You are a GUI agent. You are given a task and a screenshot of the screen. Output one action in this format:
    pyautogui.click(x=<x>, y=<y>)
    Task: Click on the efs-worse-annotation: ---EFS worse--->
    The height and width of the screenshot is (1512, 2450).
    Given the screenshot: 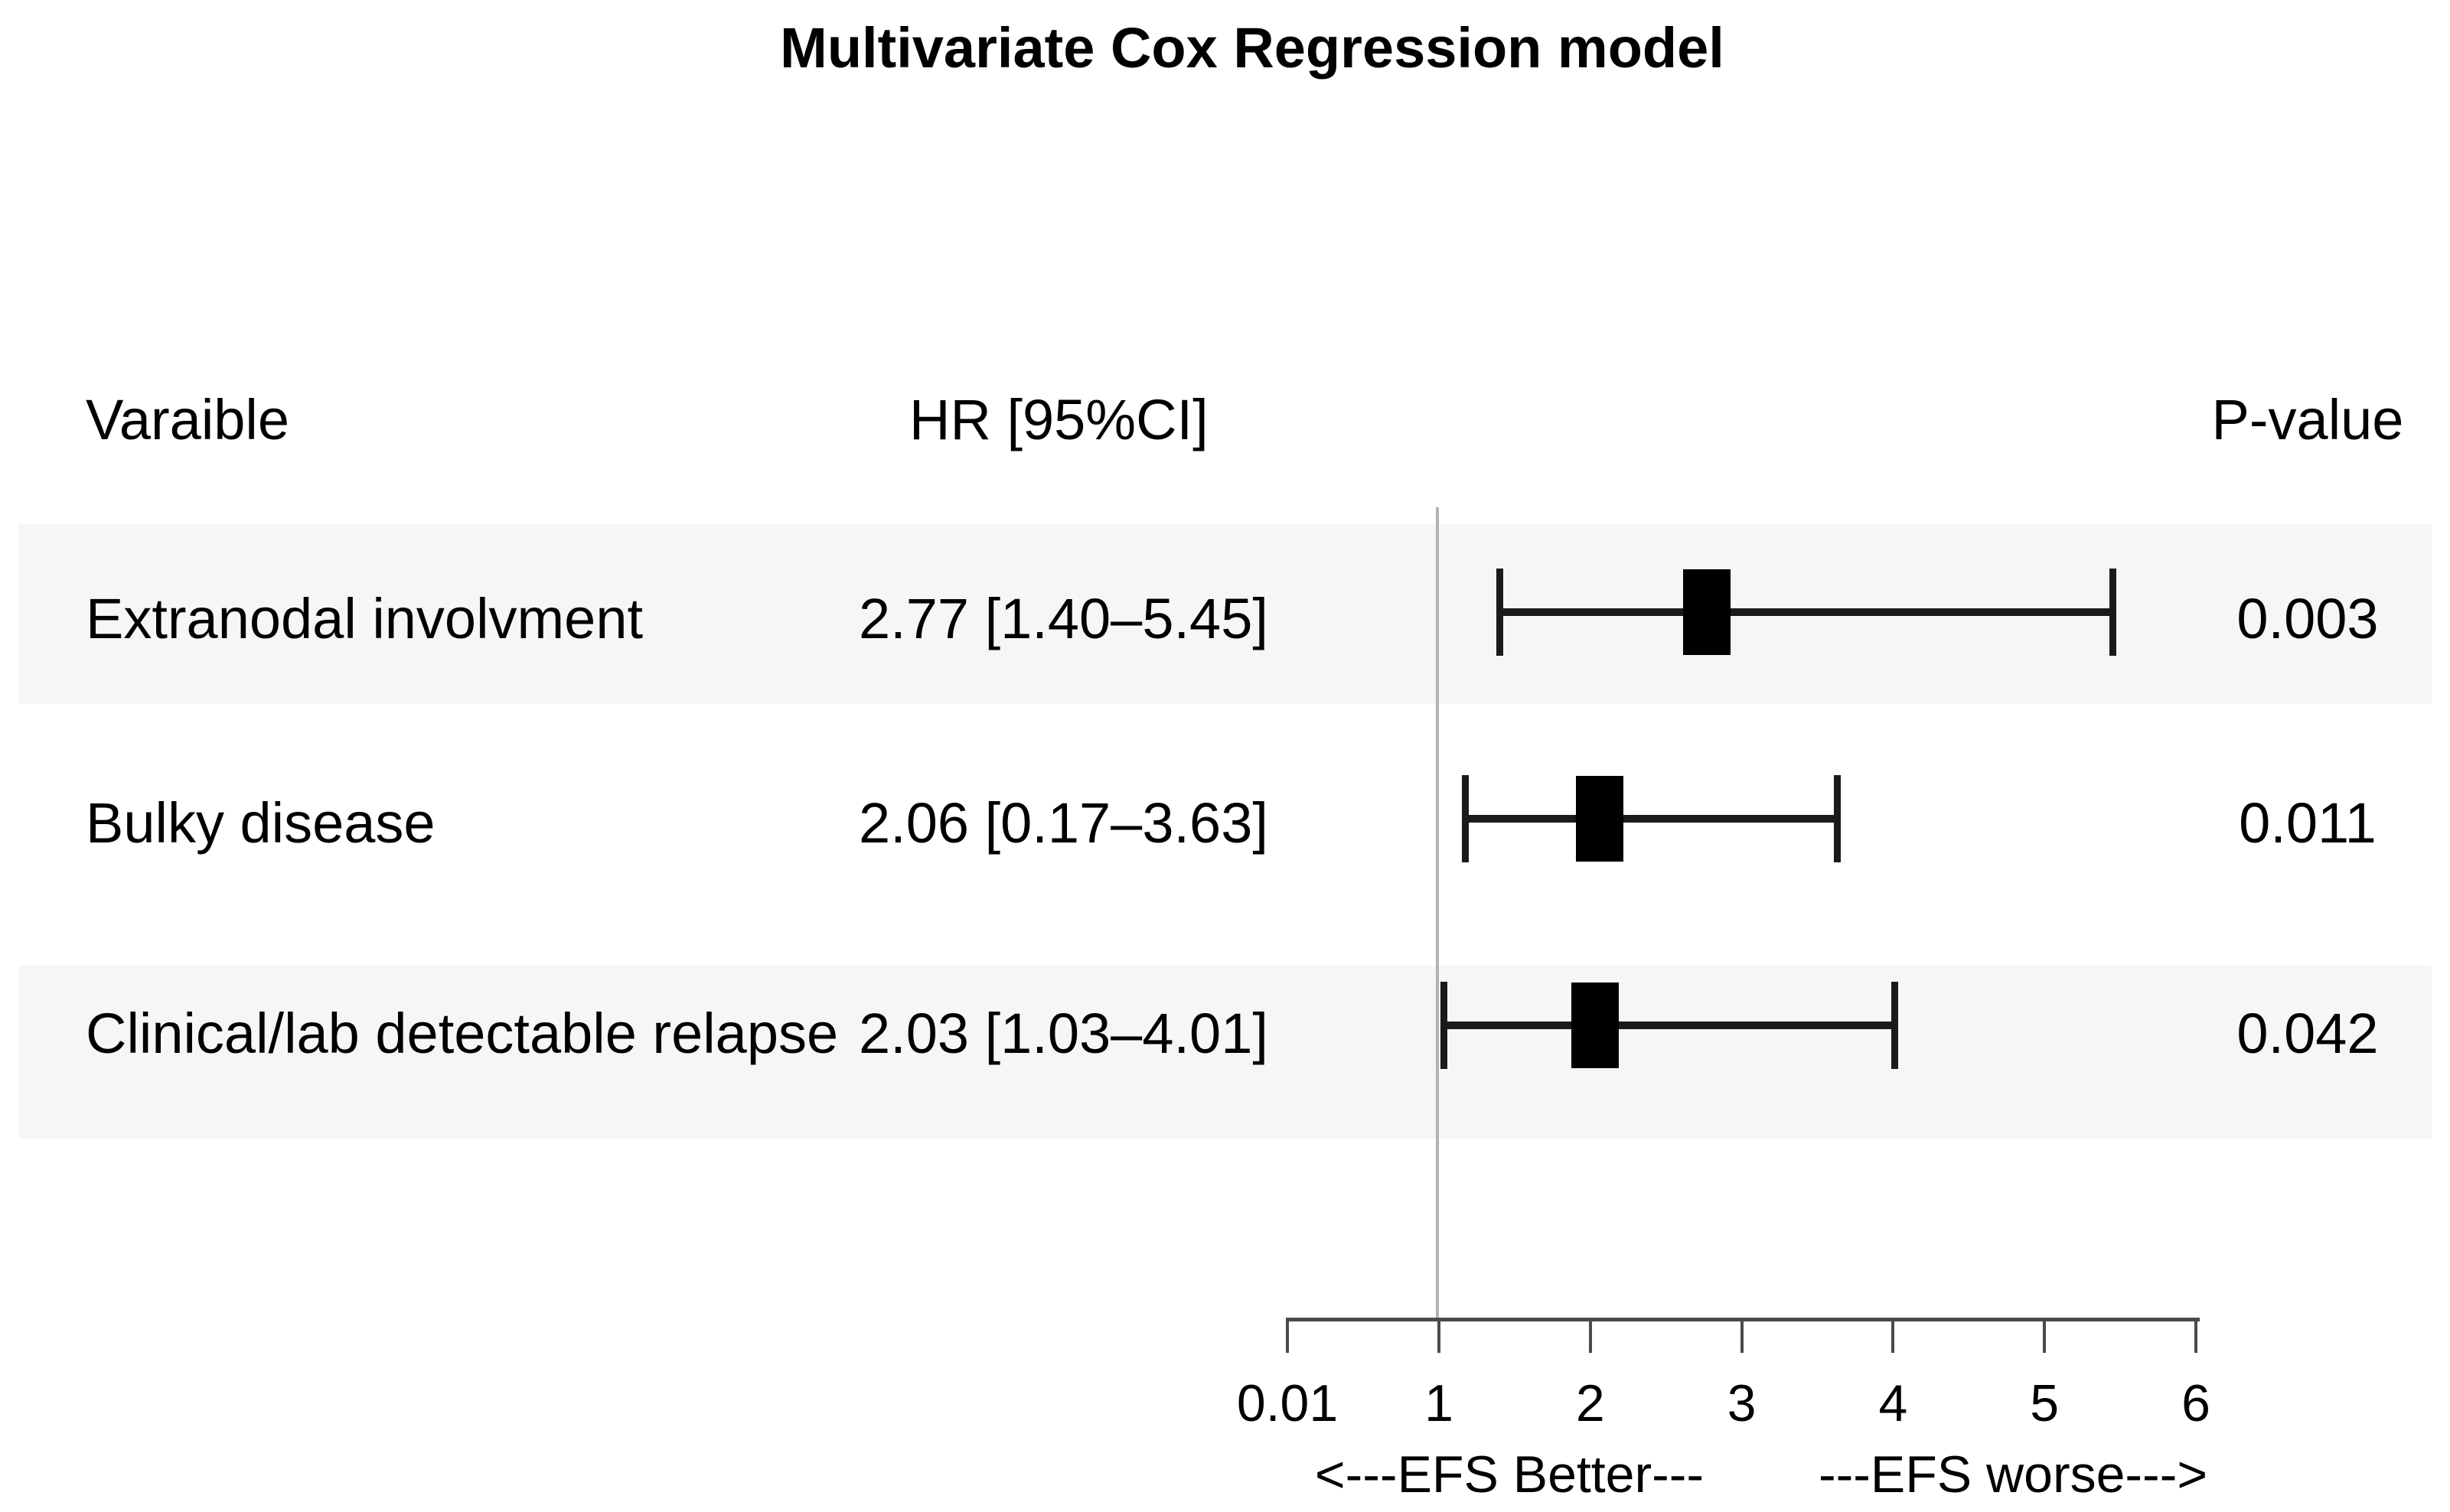 What is the action you would take?
    pyautogui.click(x=2013, y=1474)
    